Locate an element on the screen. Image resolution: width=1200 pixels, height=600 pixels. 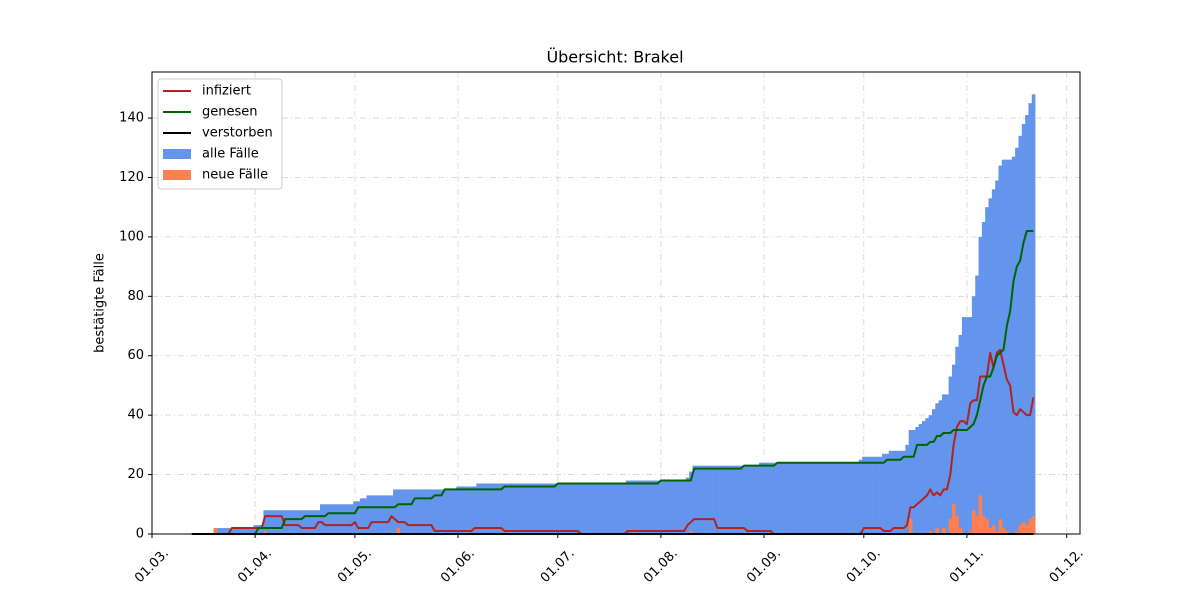
y-tick-label: 100 is located at coordinates (131, 236).